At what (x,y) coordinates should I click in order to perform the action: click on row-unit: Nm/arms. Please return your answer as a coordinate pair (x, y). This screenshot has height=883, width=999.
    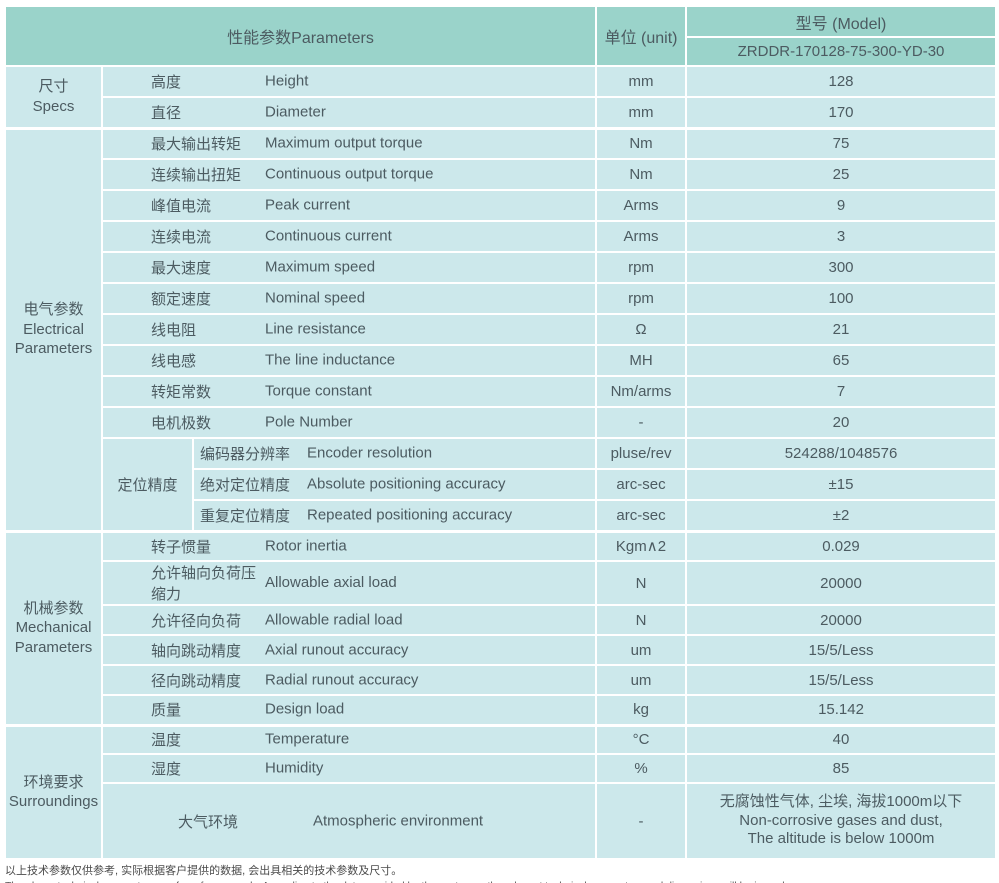
    Looking at the image, I should click on (641, 391).